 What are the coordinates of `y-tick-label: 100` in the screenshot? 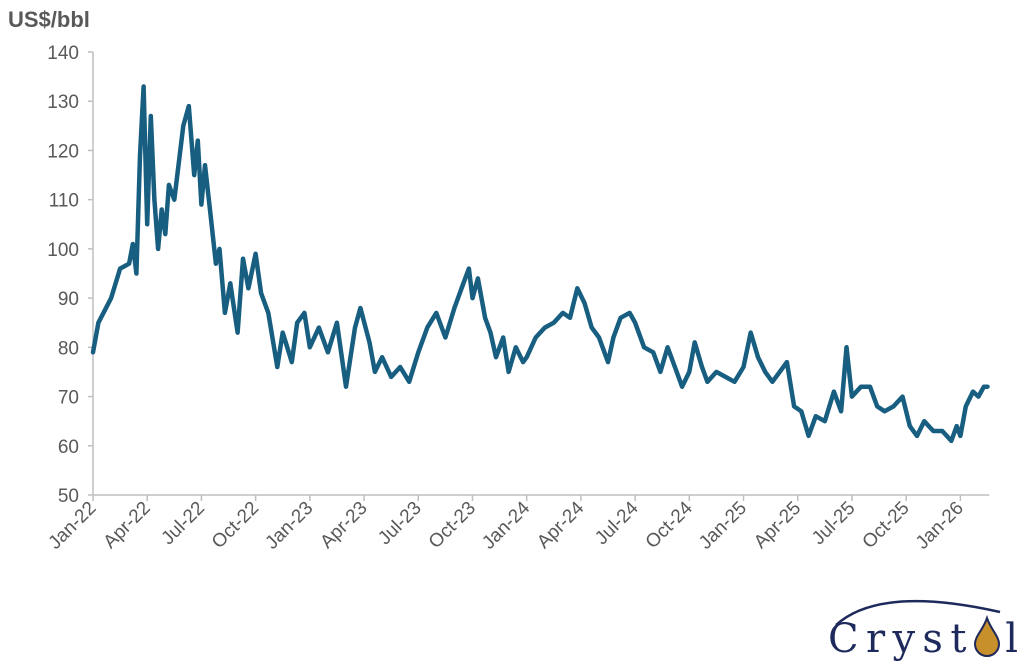 It's located at (63, 250).